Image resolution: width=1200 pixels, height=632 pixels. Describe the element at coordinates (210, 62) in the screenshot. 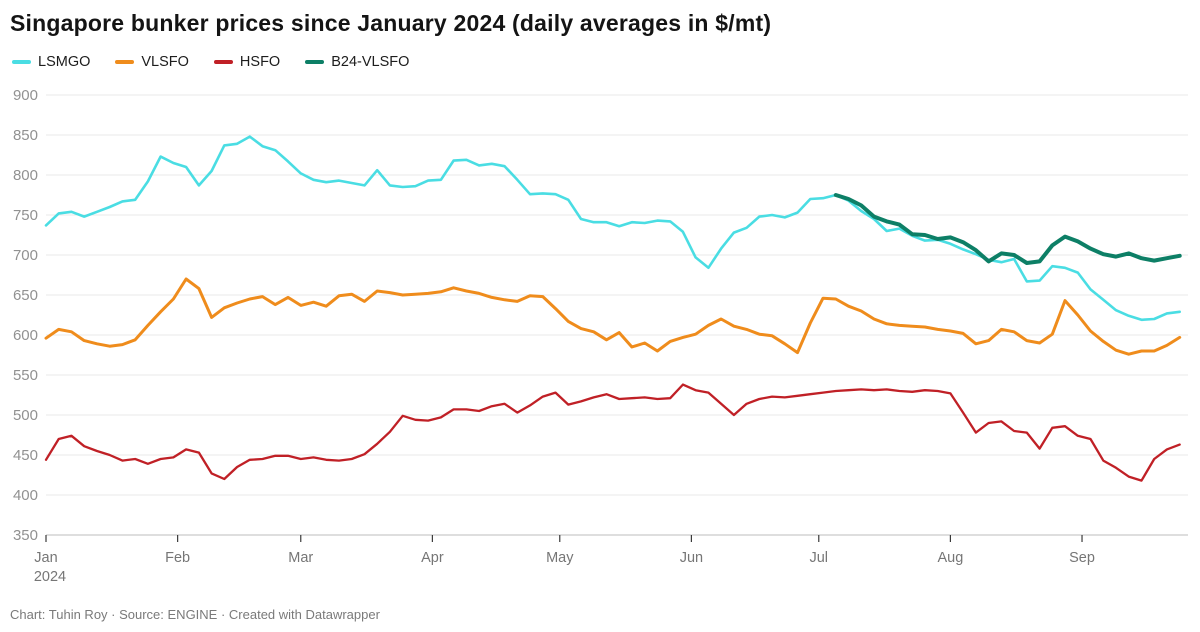

I see `chart-legend: LSMGO VLSFO HSFO B24-VLSFO` at that location.